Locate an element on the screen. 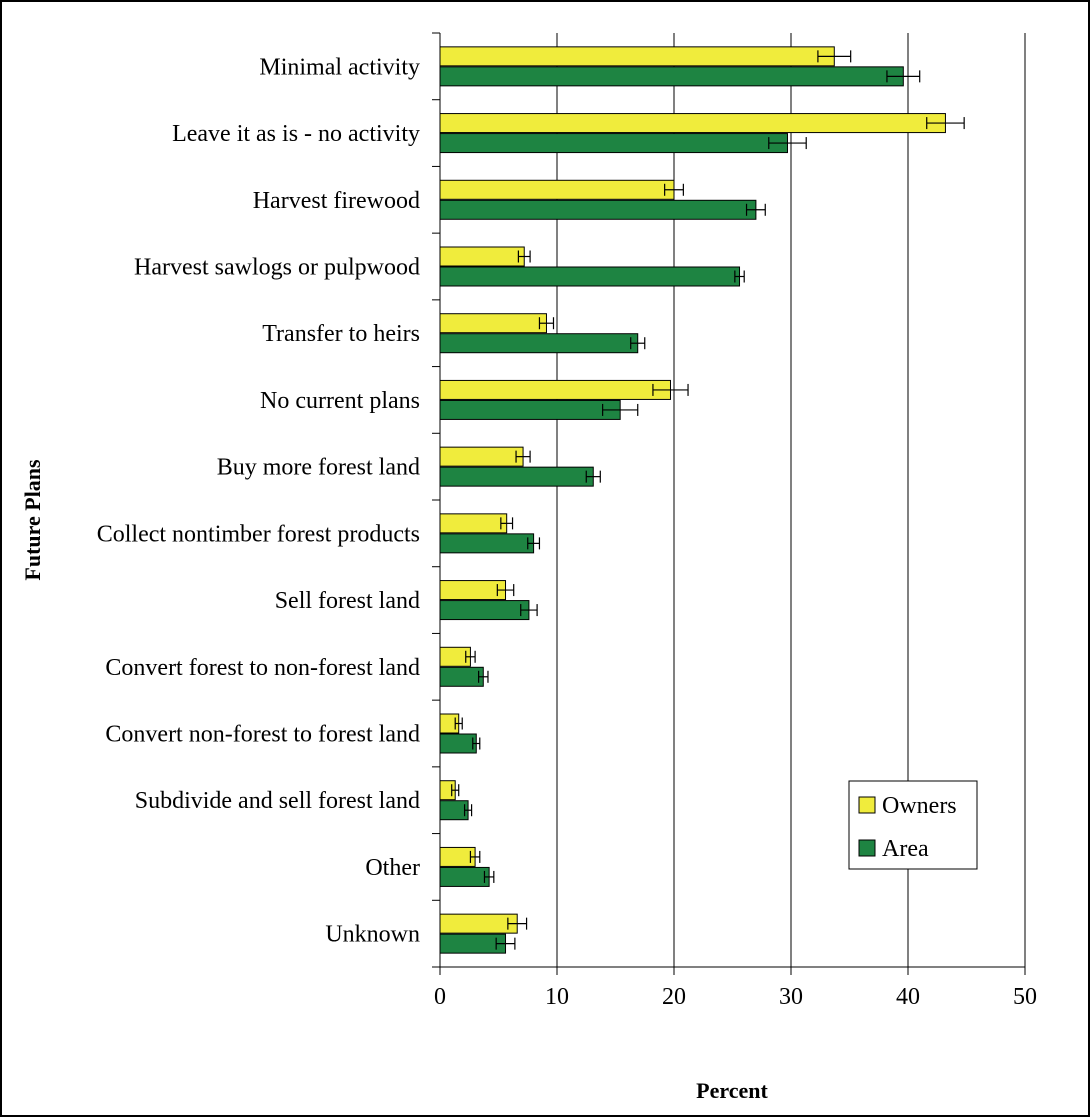 The height and width of the screenshot is (1117, 1090). y-axis-title: Future Plans is located at coordinates (32, 520).